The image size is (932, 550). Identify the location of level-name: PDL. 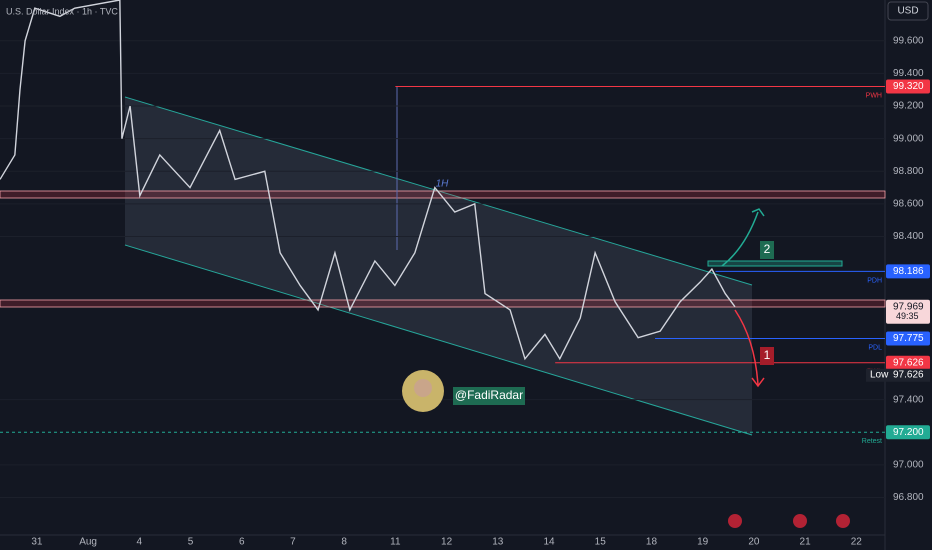
(875, 347).